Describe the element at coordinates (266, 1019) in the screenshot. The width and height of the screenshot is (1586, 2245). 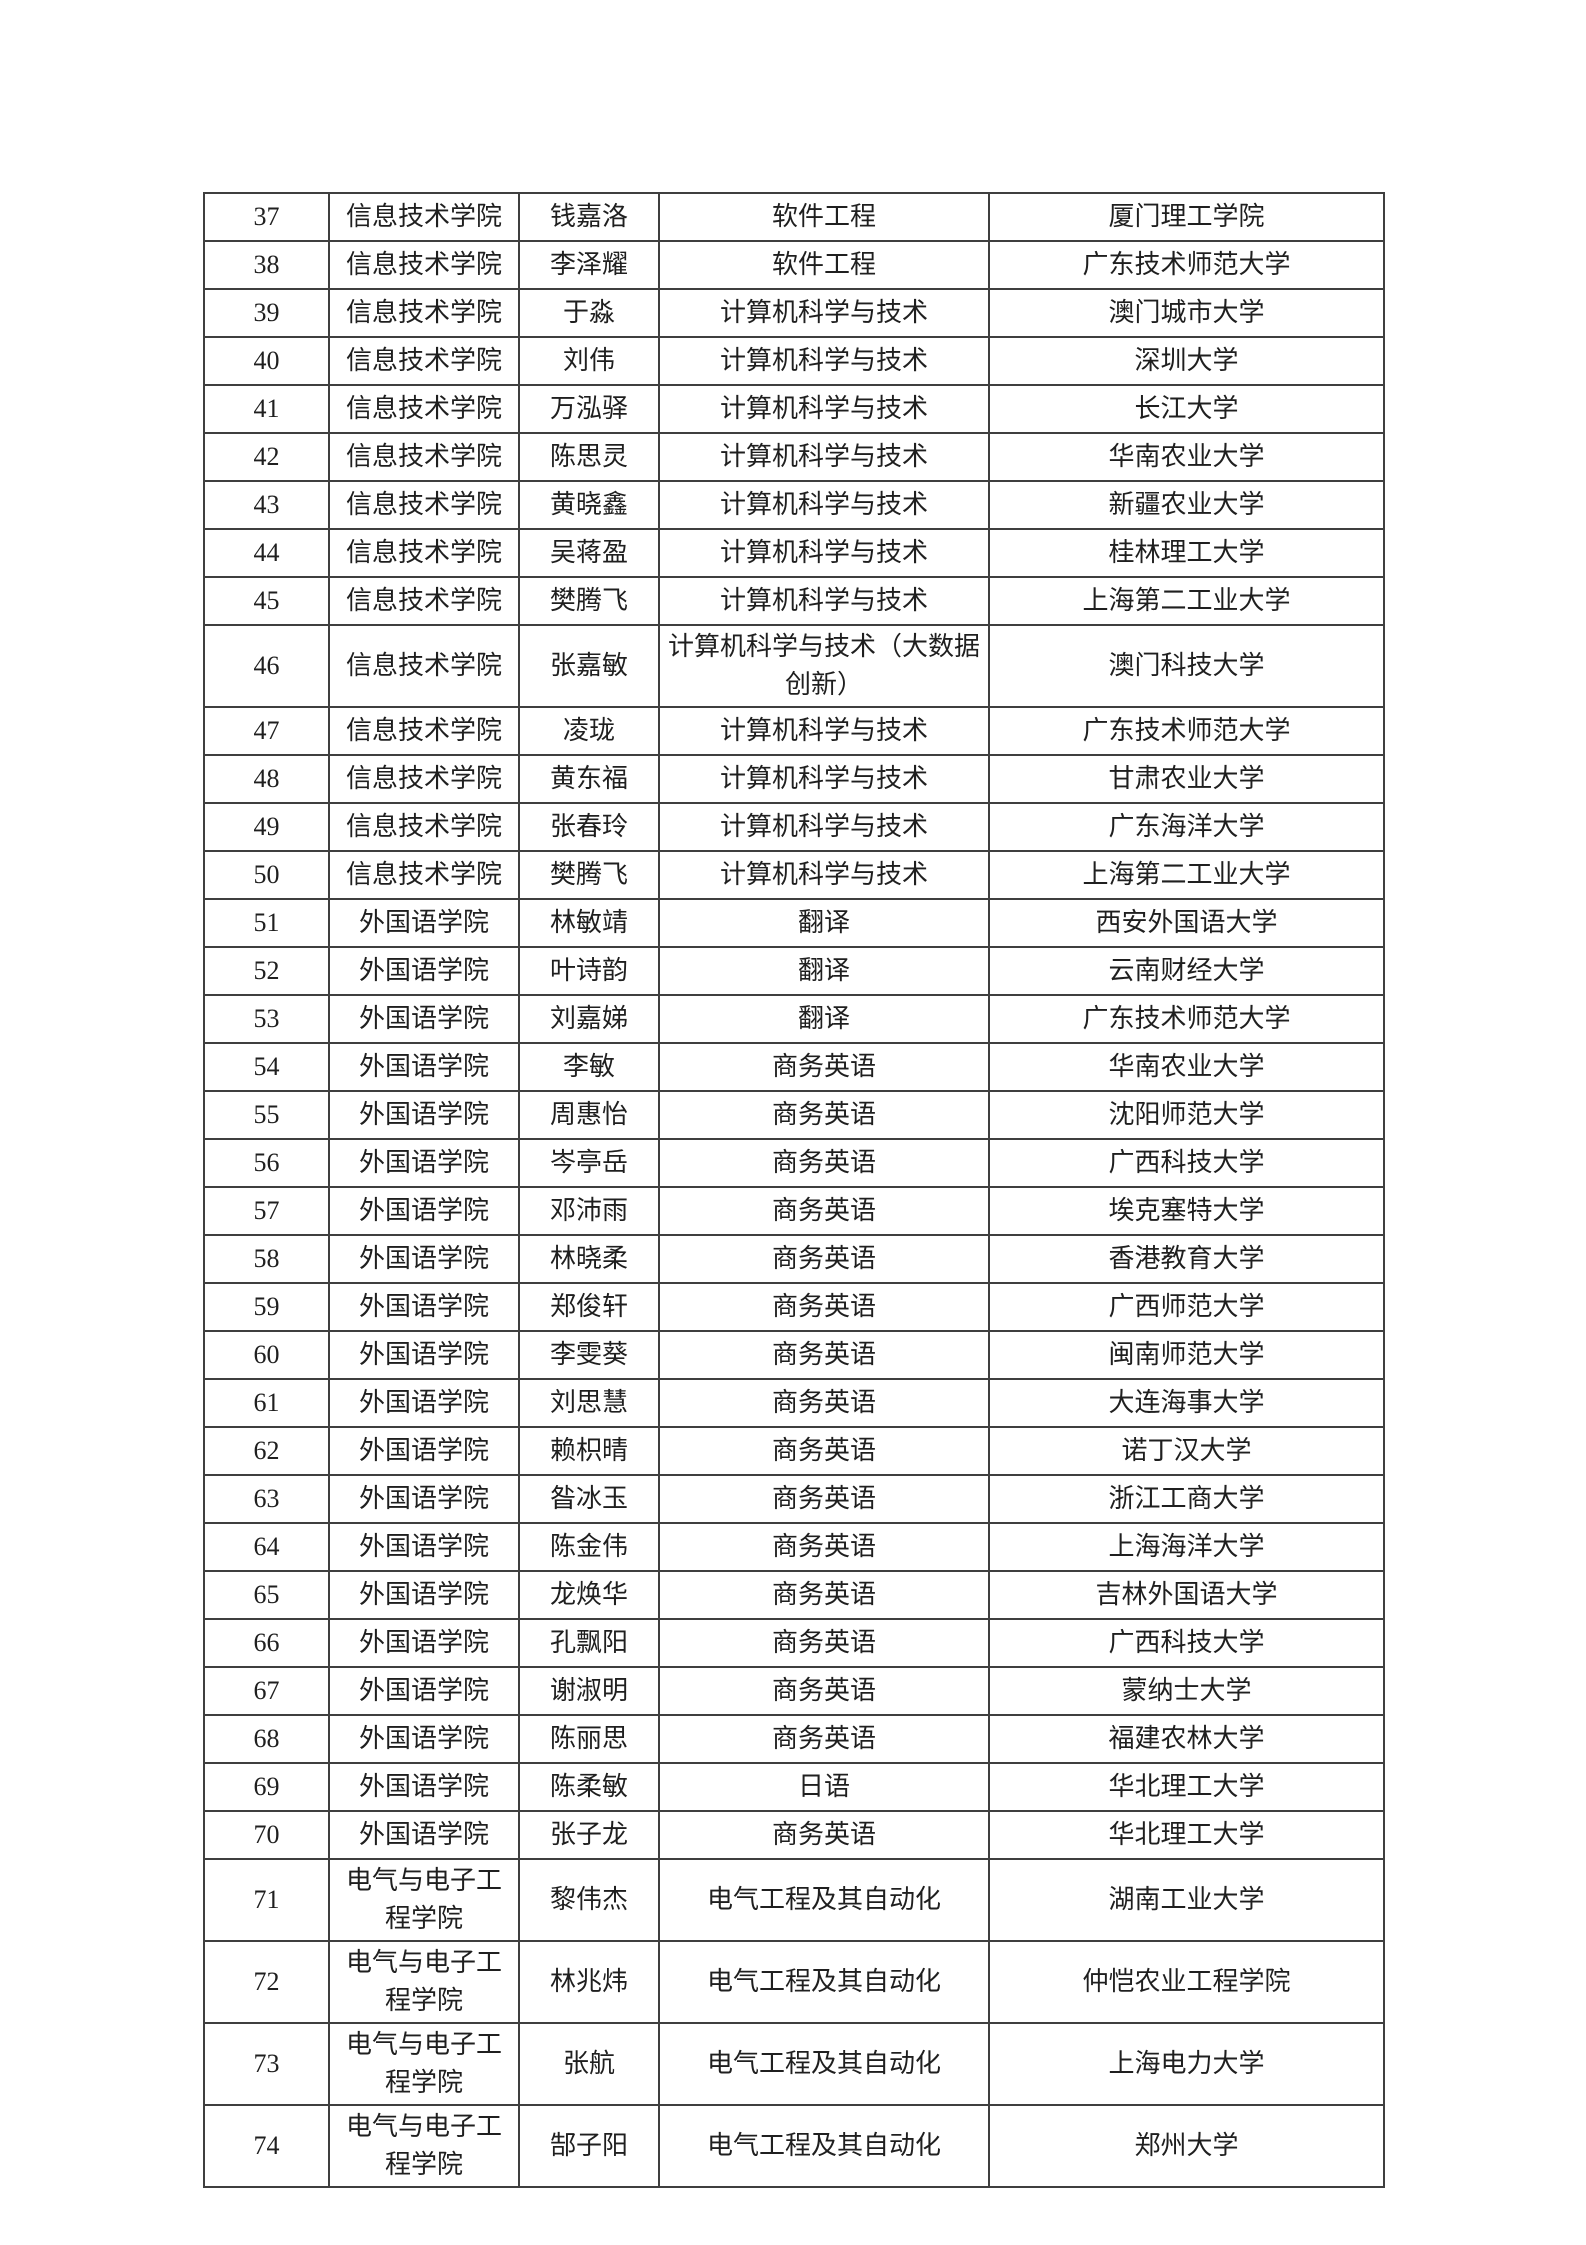
I see `row-number-cell: 53` at that location.